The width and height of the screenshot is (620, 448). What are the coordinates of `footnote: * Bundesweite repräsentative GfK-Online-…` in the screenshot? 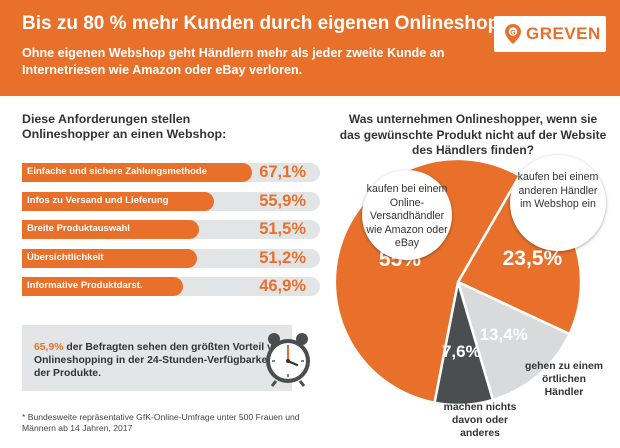 It's located at (161, 422).